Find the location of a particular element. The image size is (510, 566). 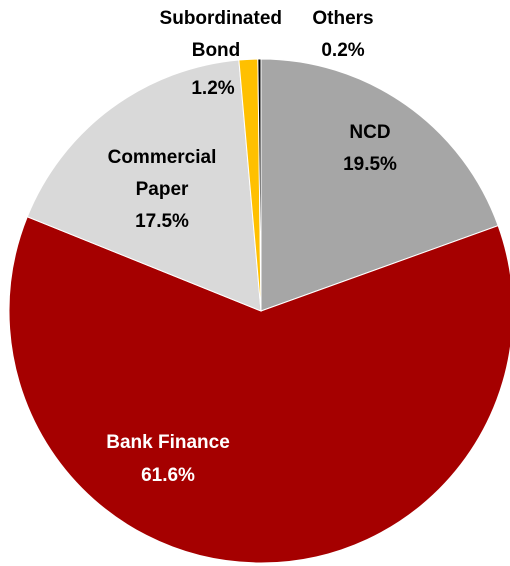

data-label-ncd: NCD 19.5% is located at coordinates (370, 148).